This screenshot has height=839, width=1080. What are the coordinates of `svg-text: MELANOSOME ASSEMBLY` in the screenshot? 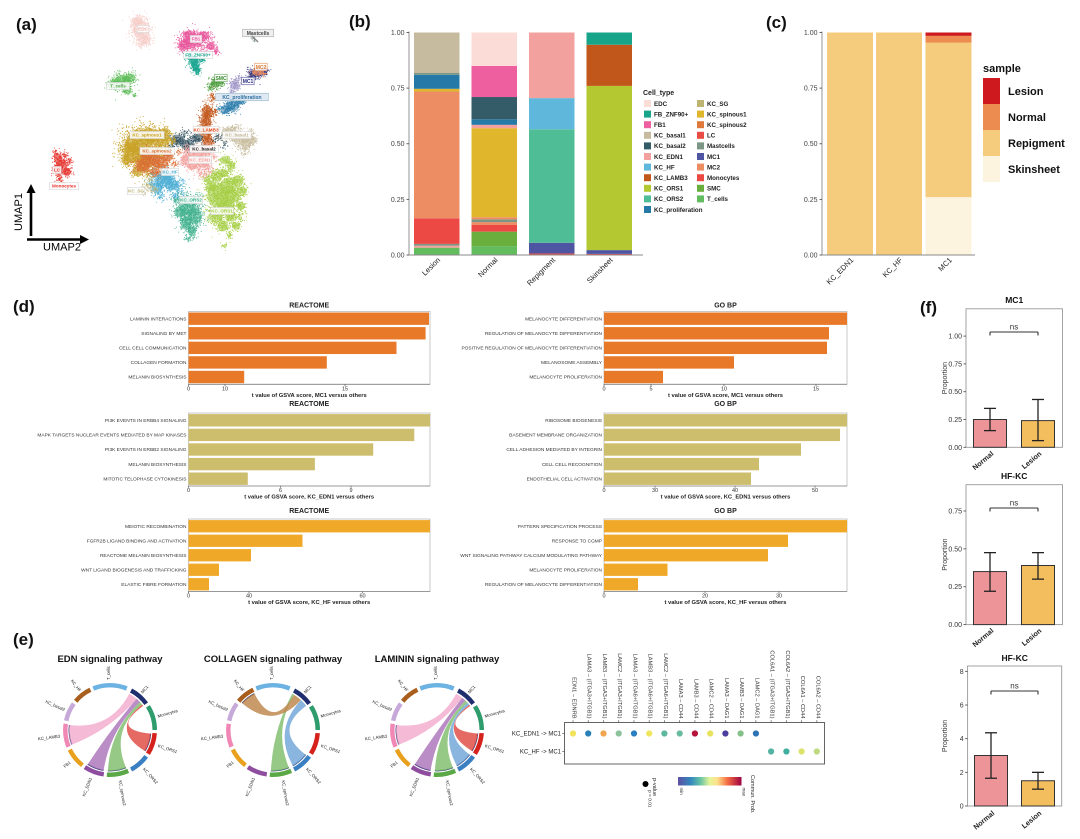 It's located at (572, 363).